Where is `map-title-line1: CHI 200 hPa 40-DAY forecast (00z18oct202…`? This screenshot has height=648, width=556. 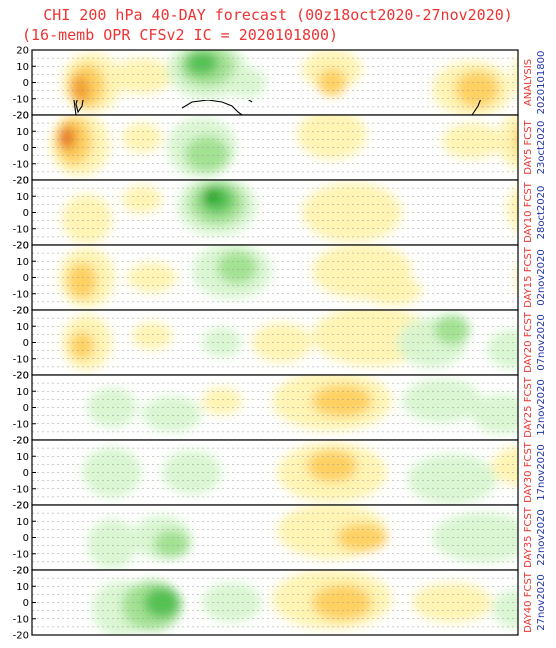
map-title-line1: CHI 200 hPa 40-DAY forecast (00z18oct202… is located at coordinates (278, 15).